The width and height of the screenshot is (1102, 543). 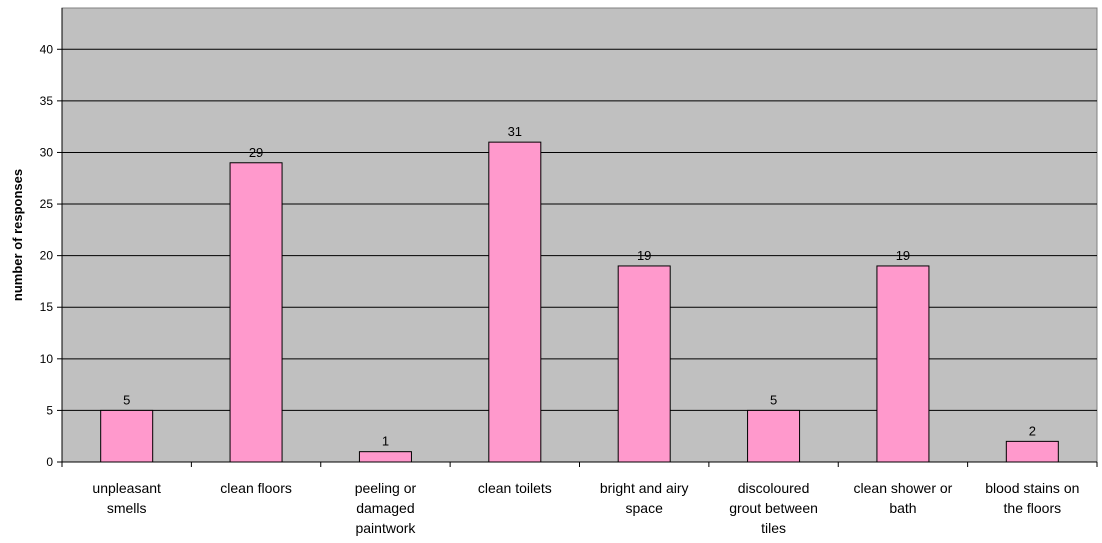 I want to click on y-axis-title: number of responses, so click(x=17, y=235).